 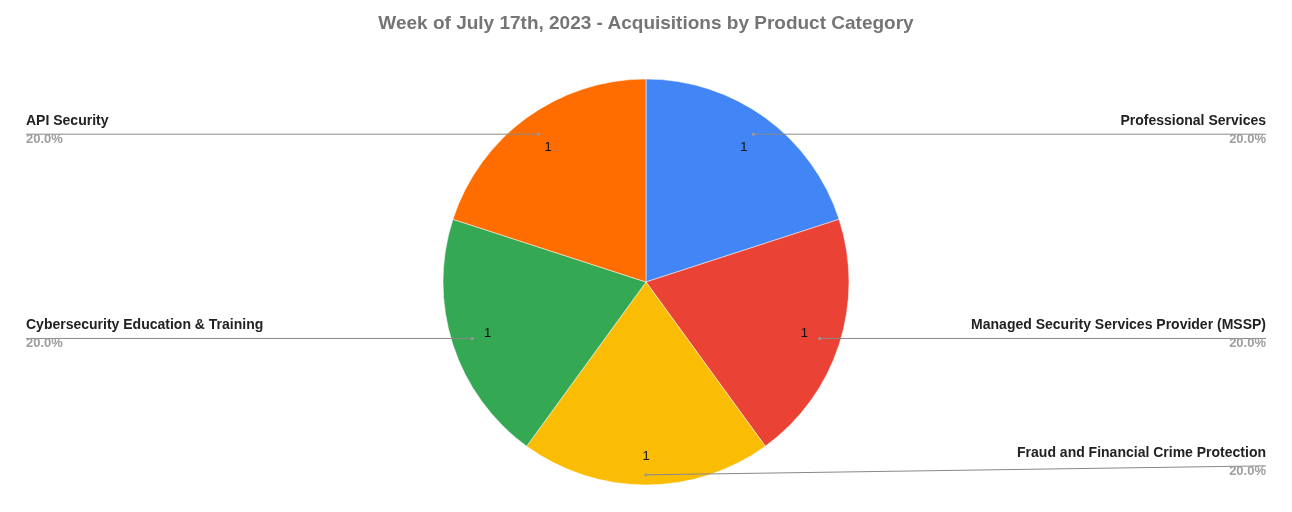 What do you see at coordinates (1141, 451) in the screenshot?
I see `slice-label: Fraud and Financial Crime Protection` at bounding box center [1141, 451].